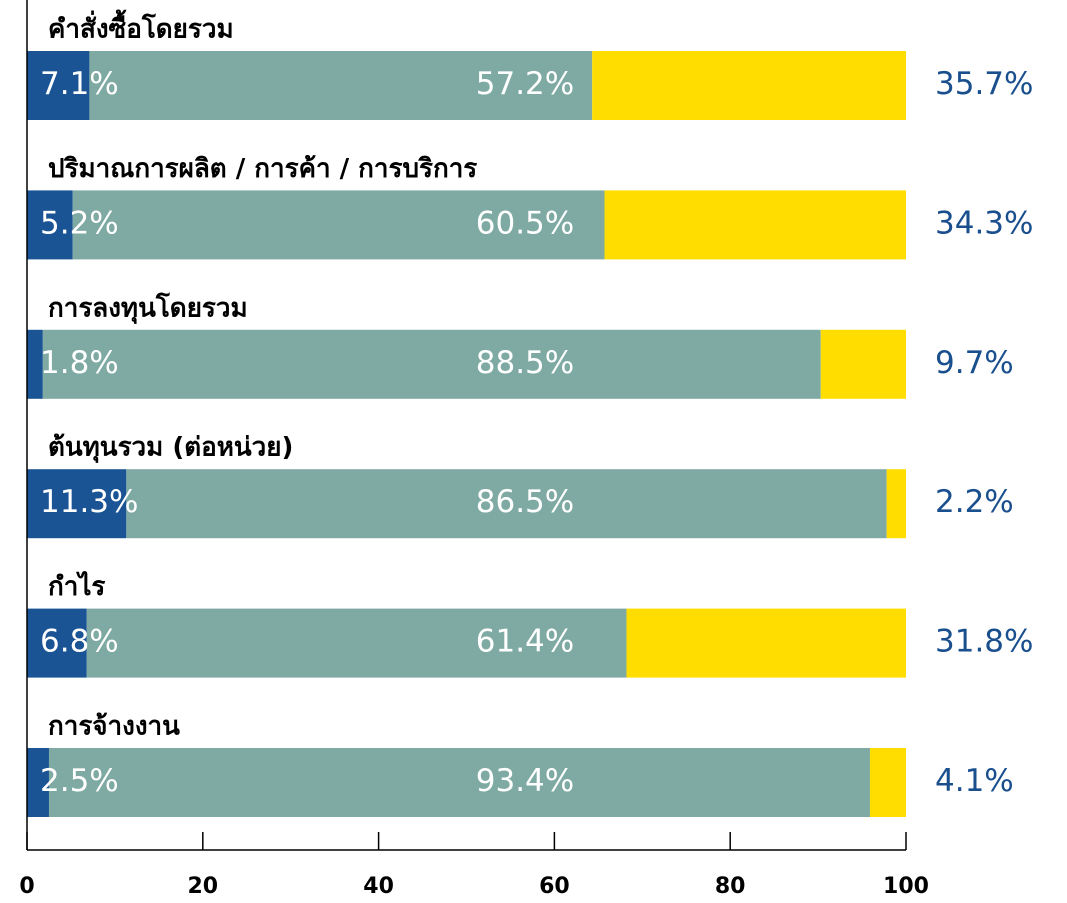  What do you see at coordinates (79, 363) in the screenshot?
I see `value-label: 1.8%` at bounding box center [79, 363].